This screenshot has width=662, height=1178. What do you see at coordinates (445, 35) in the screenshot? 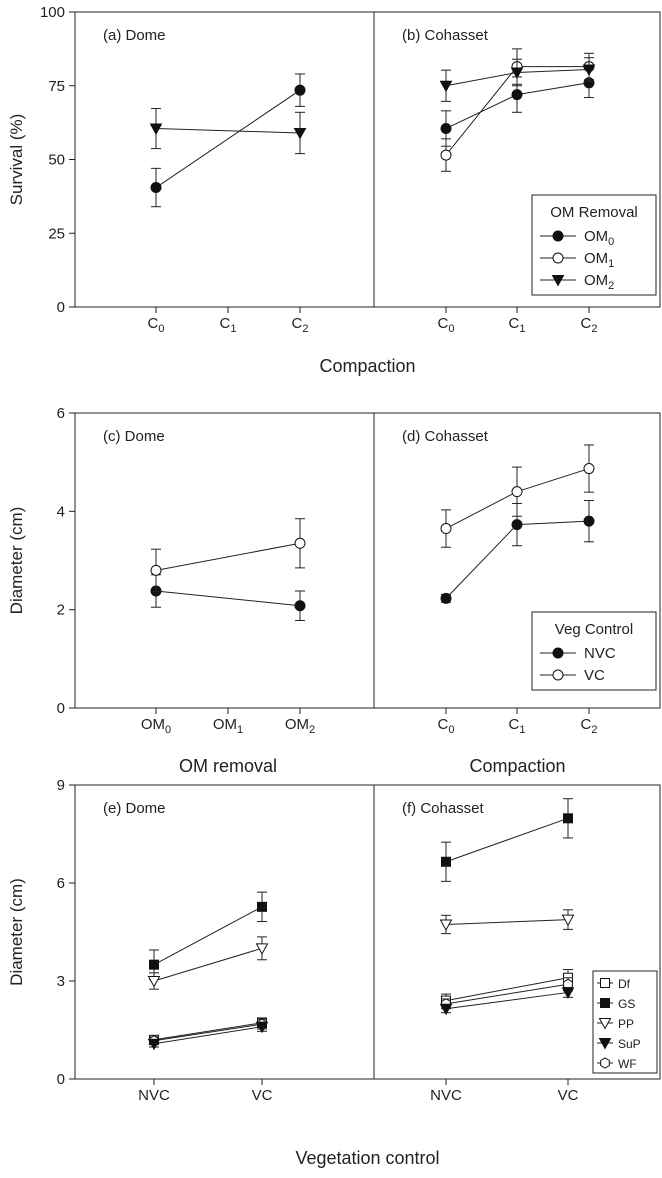
I see `panel-label: (b) Cohasset` at bounding box center [445, 35].